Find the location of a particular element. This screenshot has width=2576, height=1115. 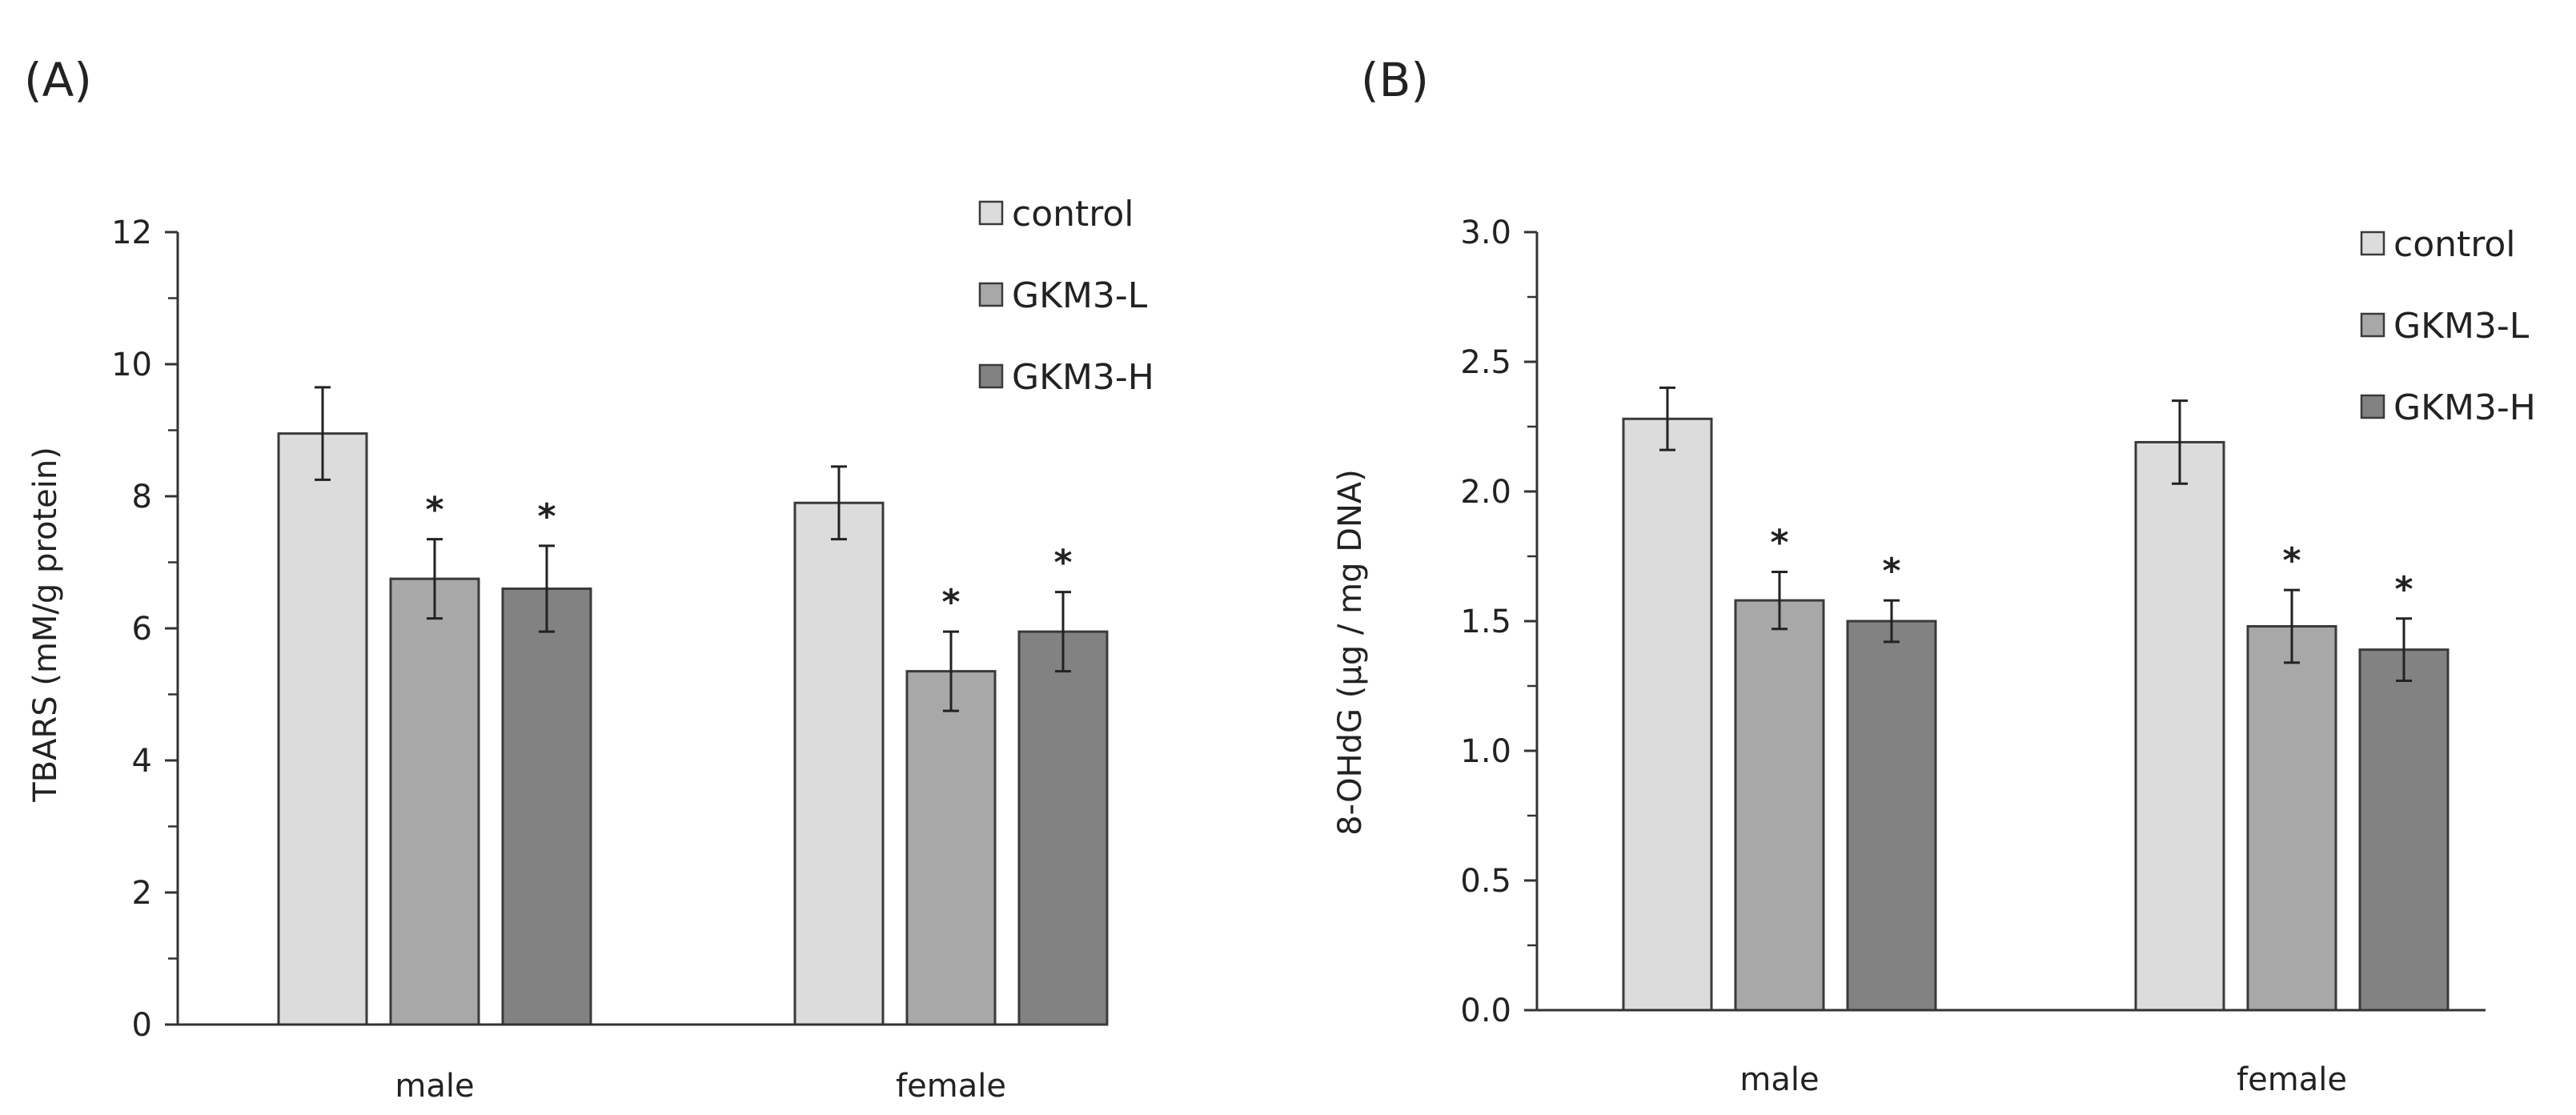

y-tick-label: 2.0 is located at coordinates (1486, 492).